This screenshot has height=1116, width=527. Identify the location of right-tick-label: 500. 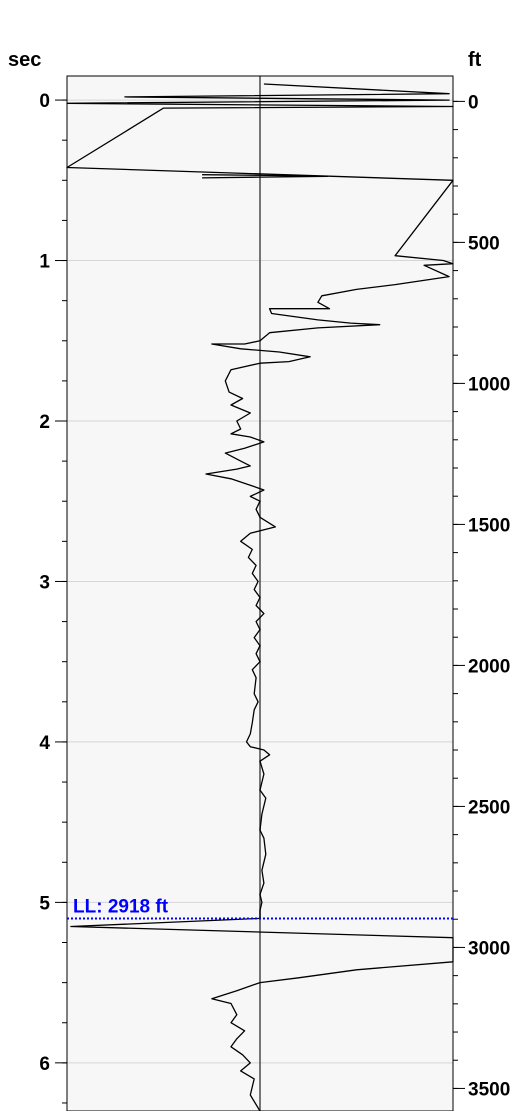
(484, 243).